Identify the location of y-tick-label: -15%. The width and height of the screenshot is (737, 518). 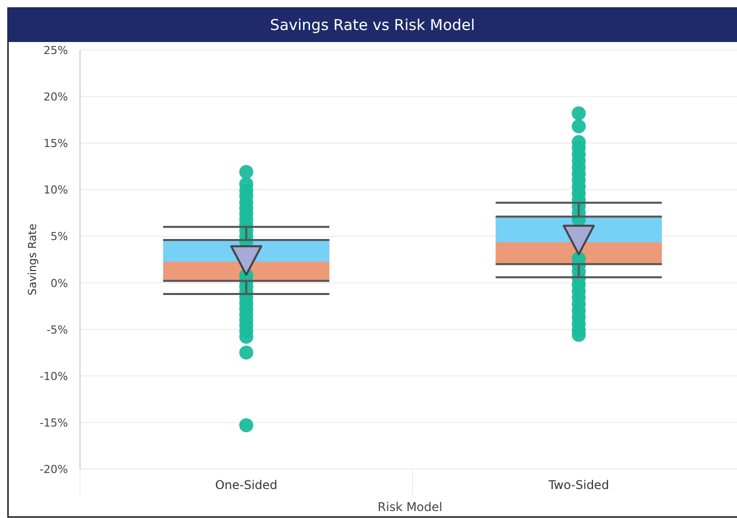
(54, 423).